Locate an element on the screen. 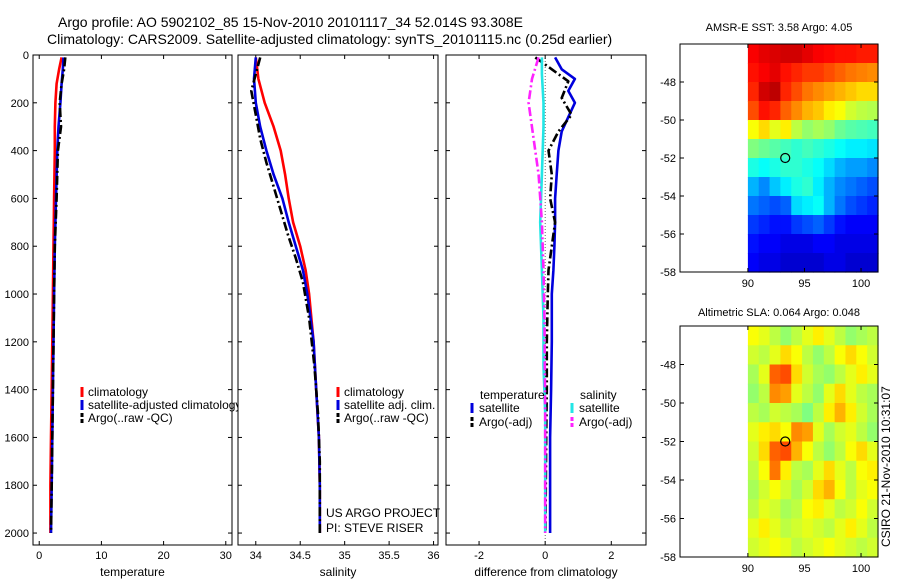  map-y-tick-label: -48 is located at coordinates (668, 83).